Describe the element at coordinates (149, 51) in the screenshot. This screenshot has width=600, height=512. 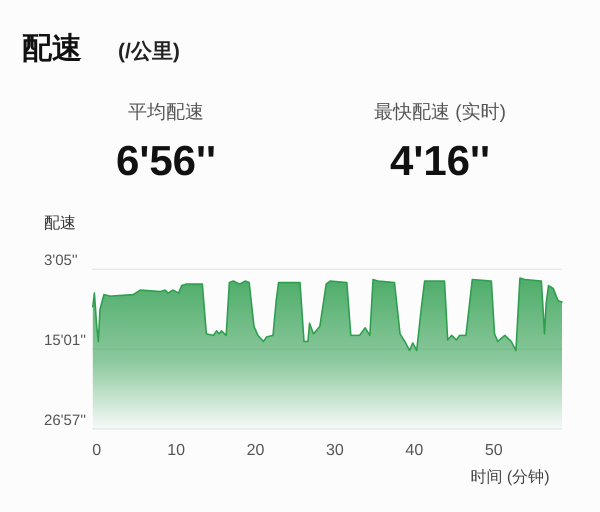
I see `chart-subtitle: (/公里)` at that location.